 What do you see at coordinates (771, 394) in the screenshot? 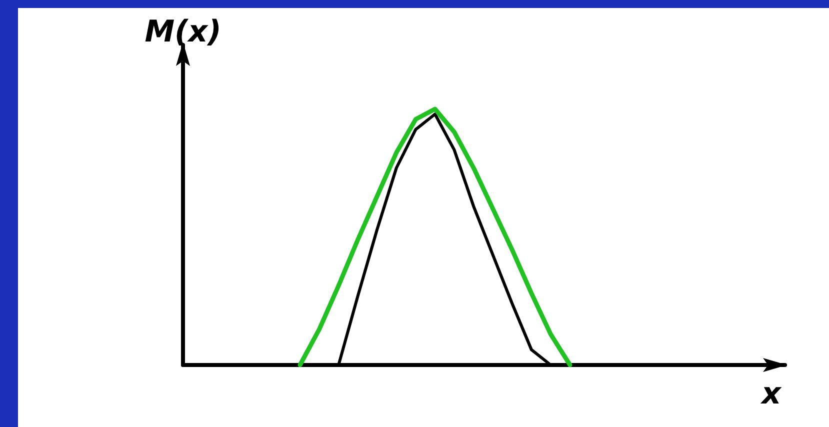
I see `text: x` at bounding box center [771, 394].